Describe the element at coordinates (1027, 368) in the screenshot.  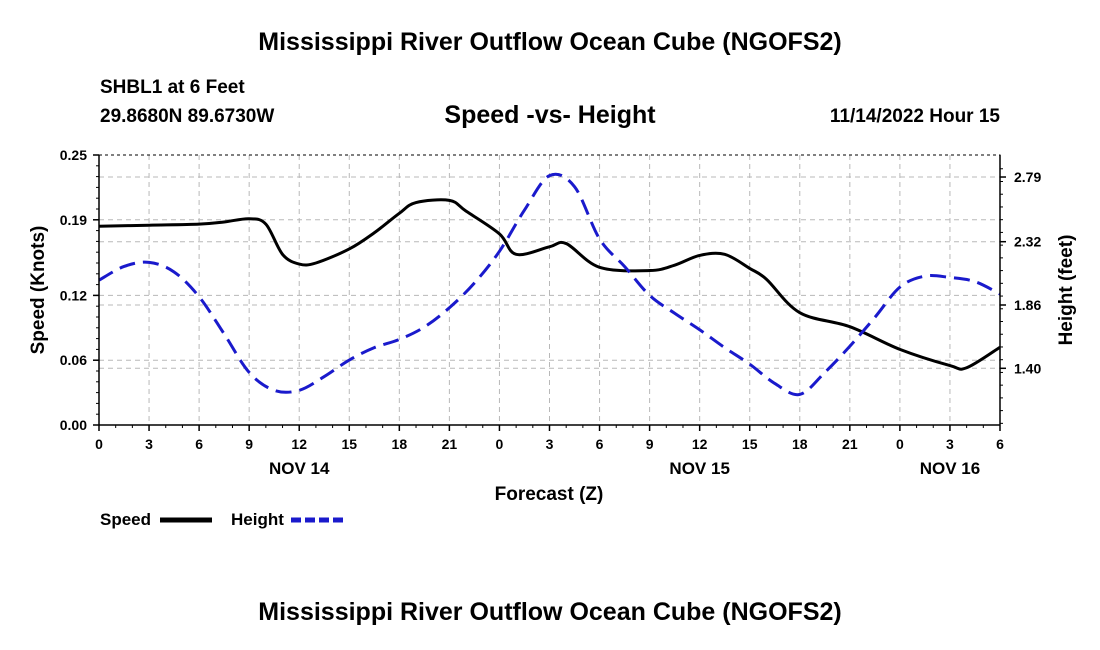
I see `y-tick-label-right: 1.40` at that location.